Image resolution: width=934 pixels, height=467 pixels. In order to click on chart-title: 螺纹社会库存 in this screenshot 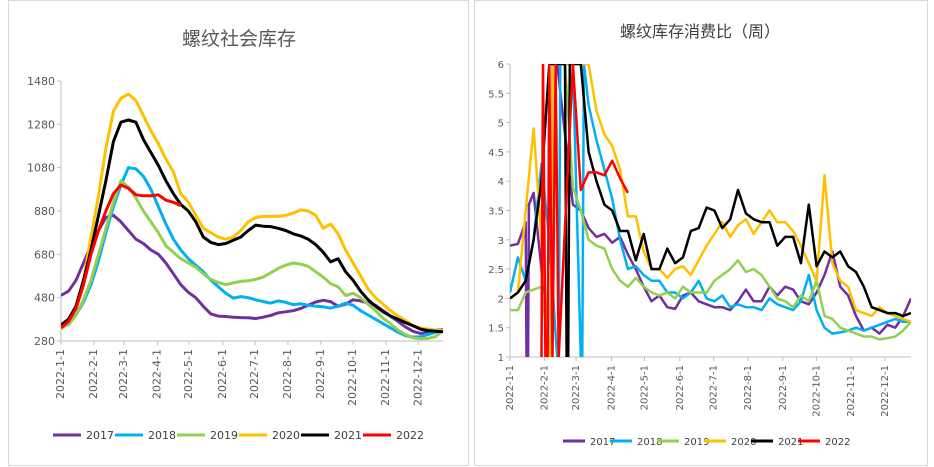, I will do `click(239, 39)`.